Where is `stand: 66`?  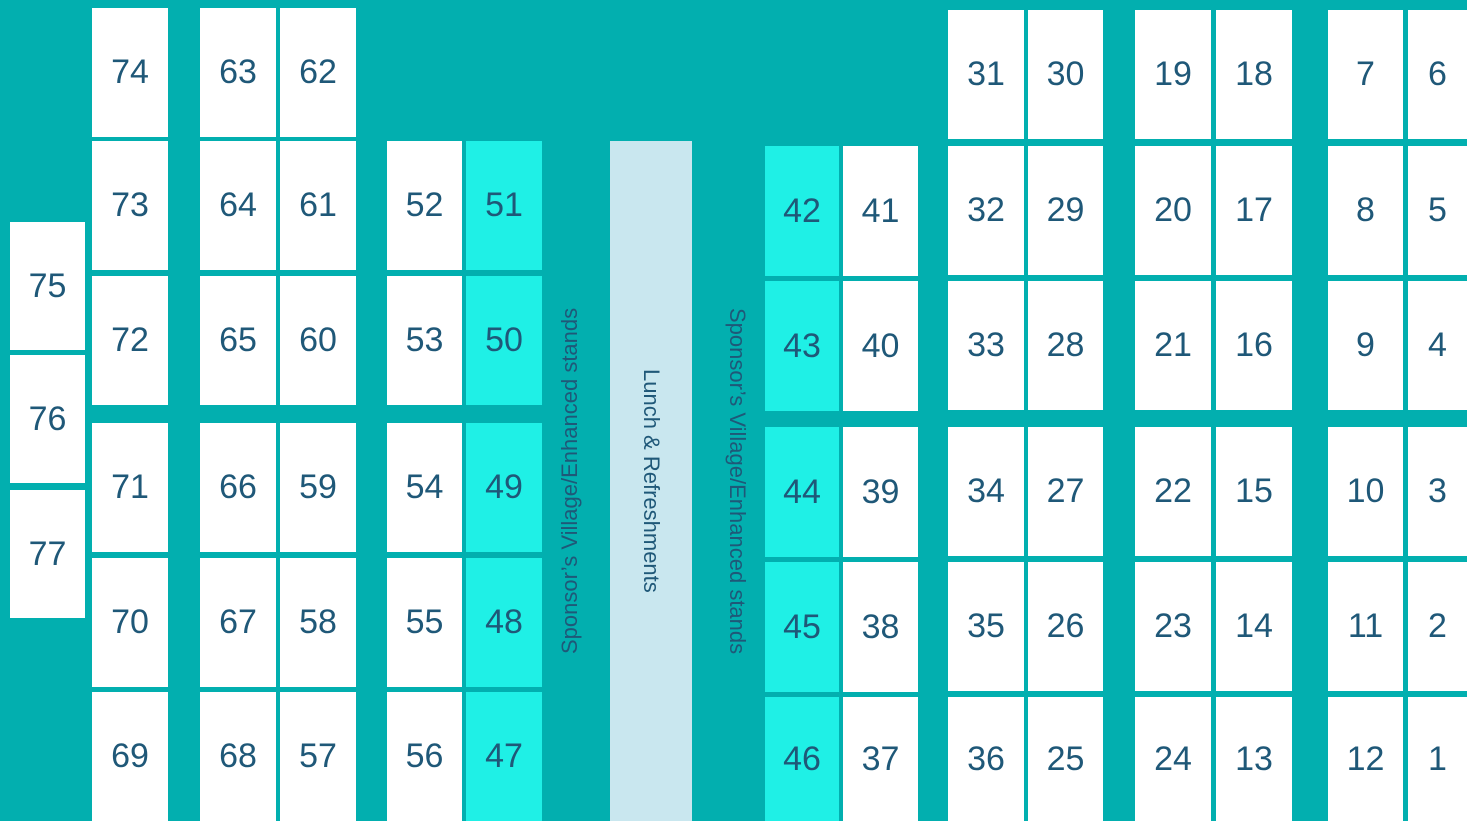 stand: 66 is located at coordinates (238, 487).